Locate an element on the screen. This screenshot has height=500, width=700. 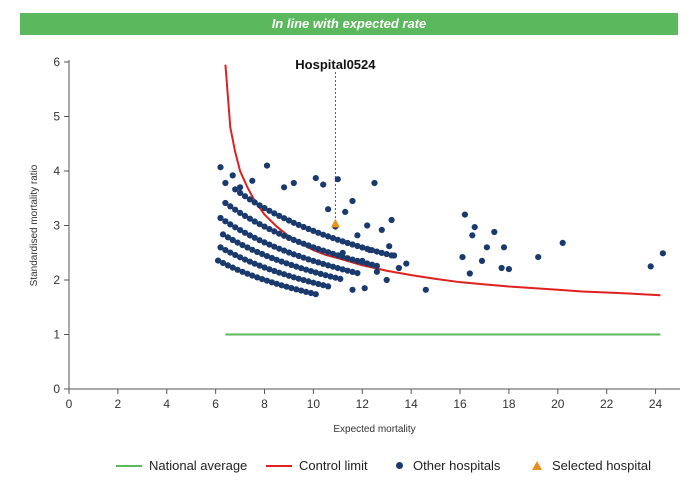
x-tick-label: 16 is located at coordinates (460, 404).